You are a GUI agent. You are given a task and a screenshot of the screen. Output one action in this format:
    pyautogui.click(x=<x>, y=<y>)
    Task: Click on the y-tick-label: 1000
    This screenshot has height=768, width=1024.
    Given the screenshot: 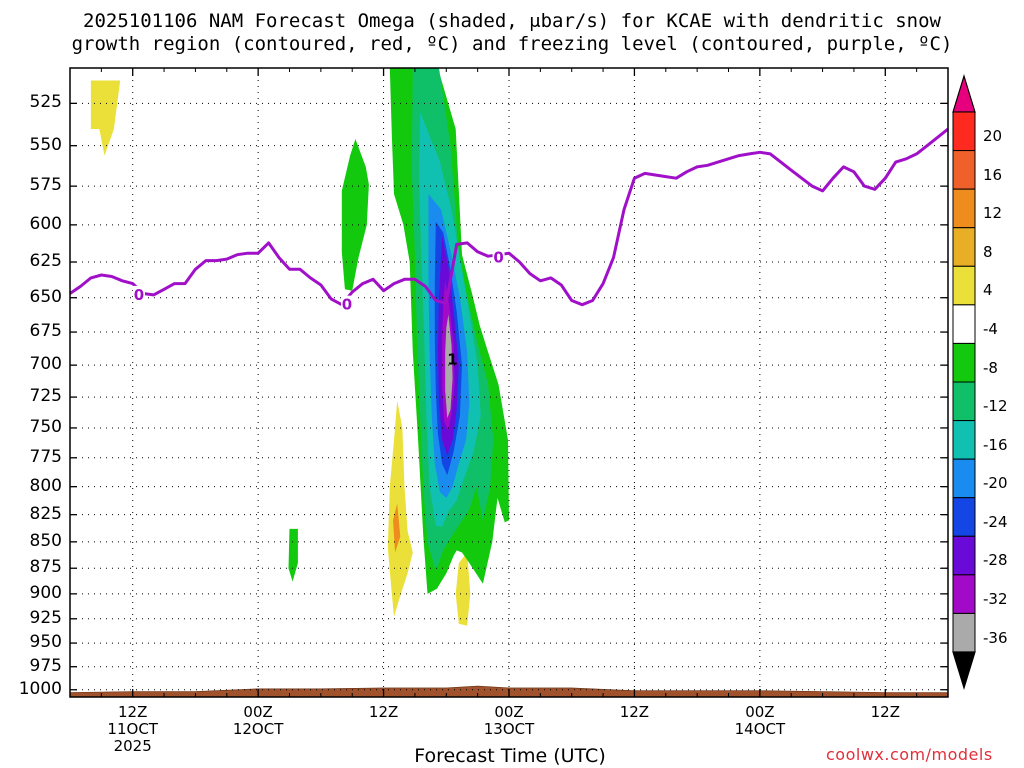 What is the action you would take?
    pyautogui.click(x=40, y=688)
    